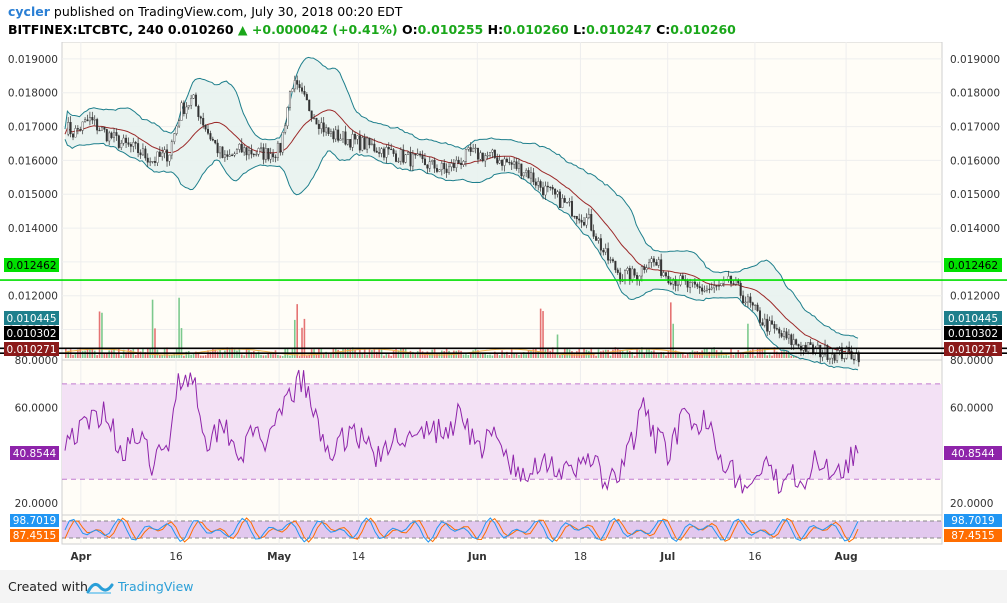 This screenshot has width=1007, height=603. What do you see at coordinates (580, 557) in the screenshot?
I see `x-tick-label: 18` at bounding box center [580, 557].